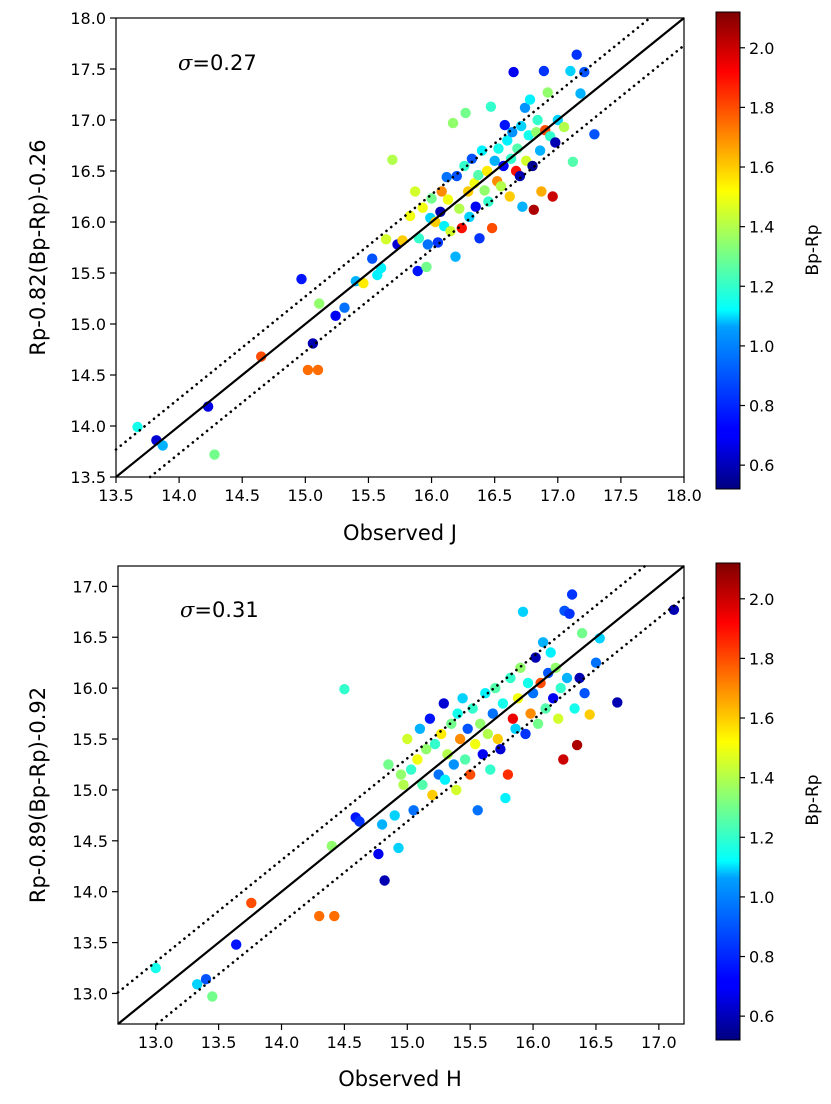  Describe the element at coordinates (728, 250) in the screenshot. I see `panel-1-colorbar` at that location.